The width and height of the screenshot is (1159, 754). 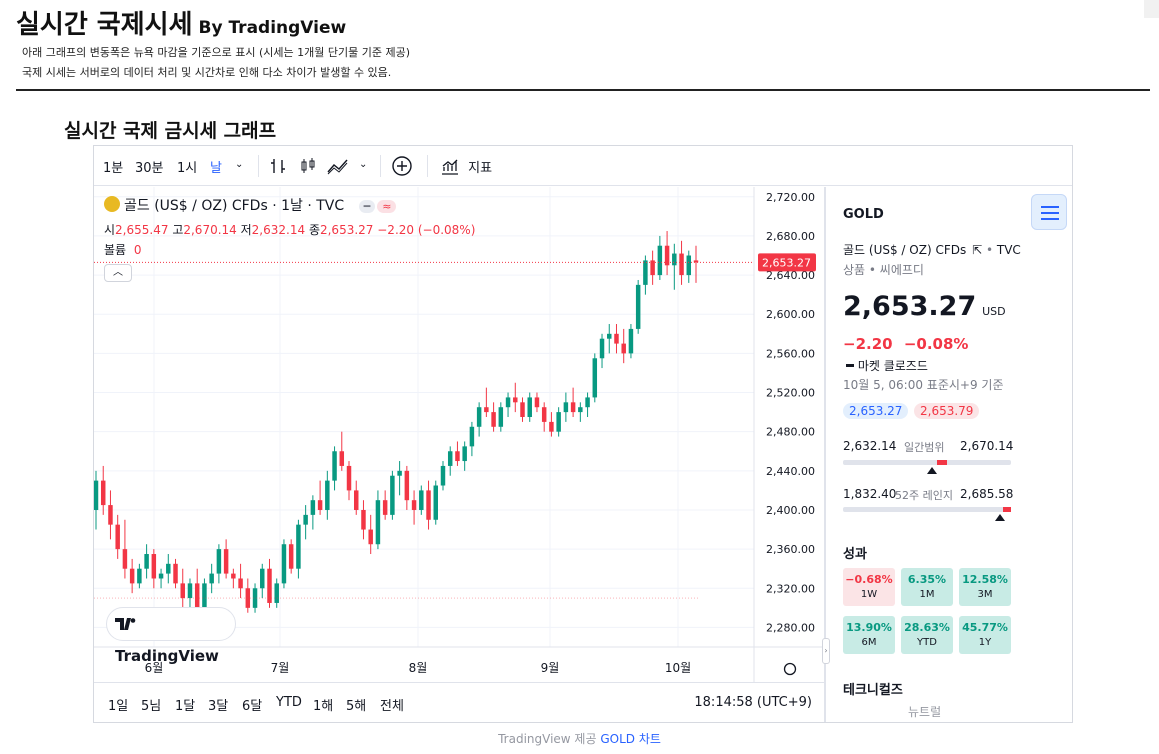 I want to click on perf-1m: 6.35% 1M, so click(x=927, y=587).